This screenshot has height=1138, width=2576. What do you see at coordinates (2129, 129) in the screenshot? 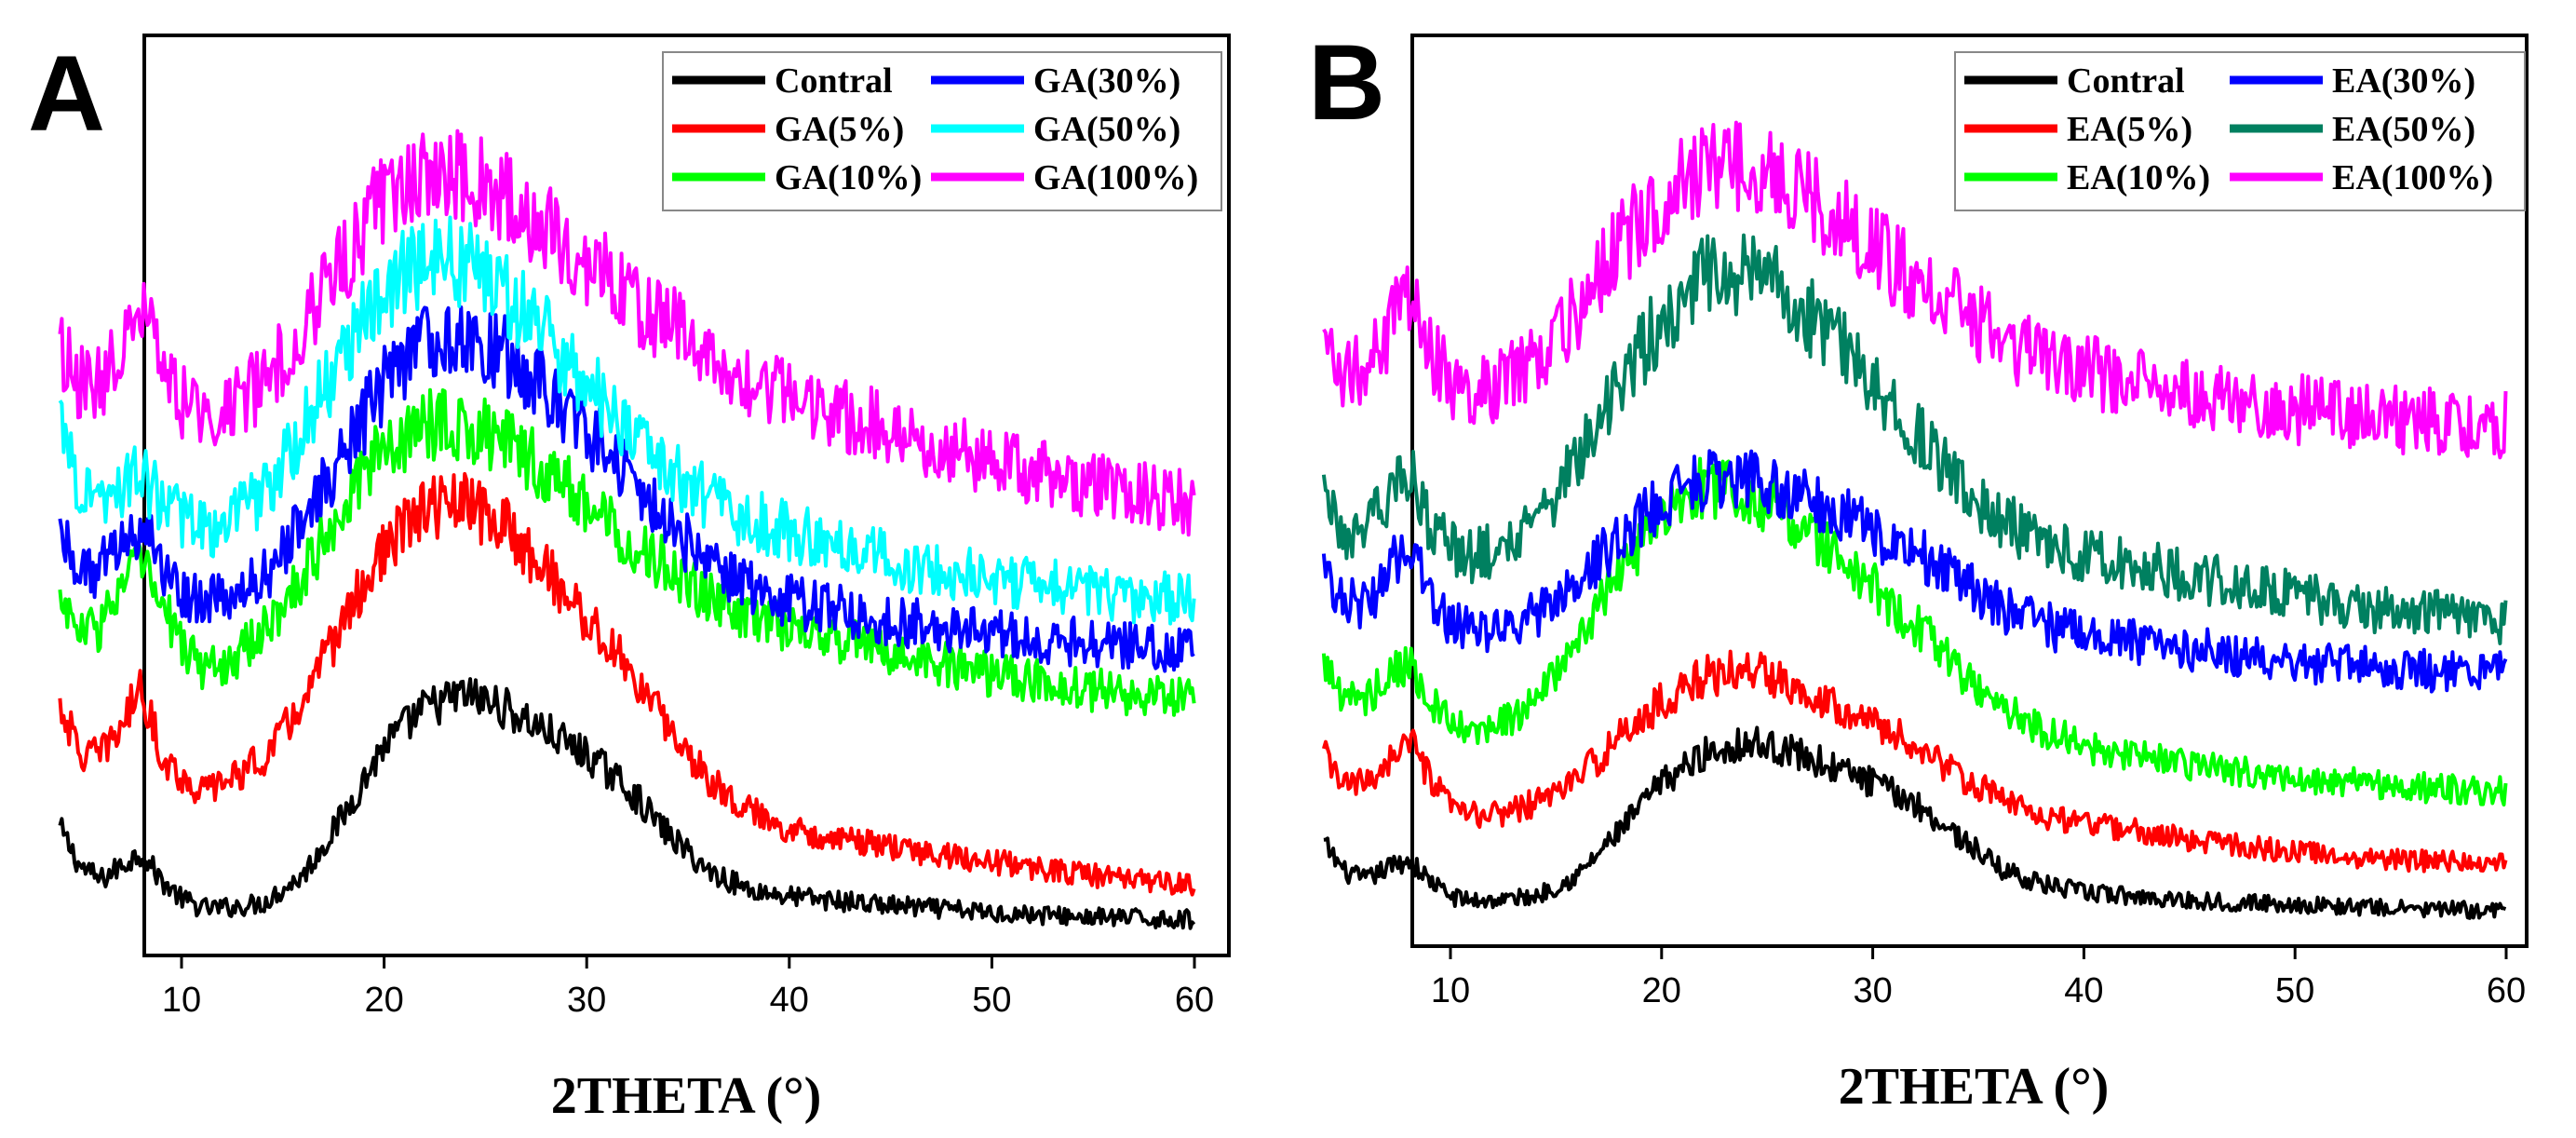
I see `legend-label: EA(5%)` at bounding box center [2129, 129].